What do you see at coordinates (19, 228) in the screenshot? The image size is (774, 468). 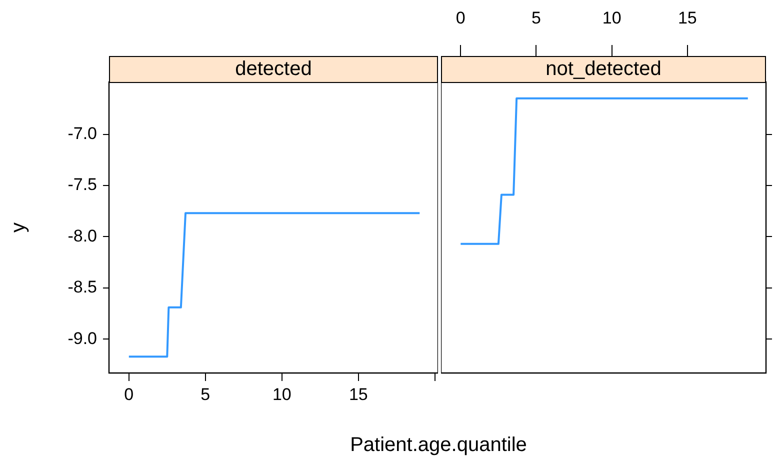 I see `y-axis-title: y` at bounding box center [19, 228].